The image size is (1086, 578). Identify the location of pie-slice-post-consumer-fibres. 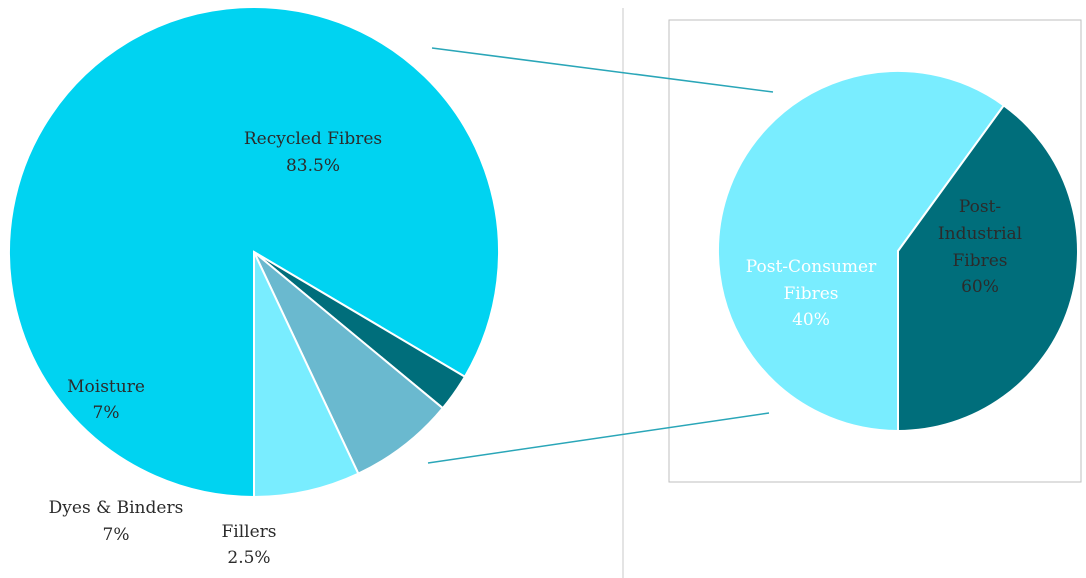
(988, 268).